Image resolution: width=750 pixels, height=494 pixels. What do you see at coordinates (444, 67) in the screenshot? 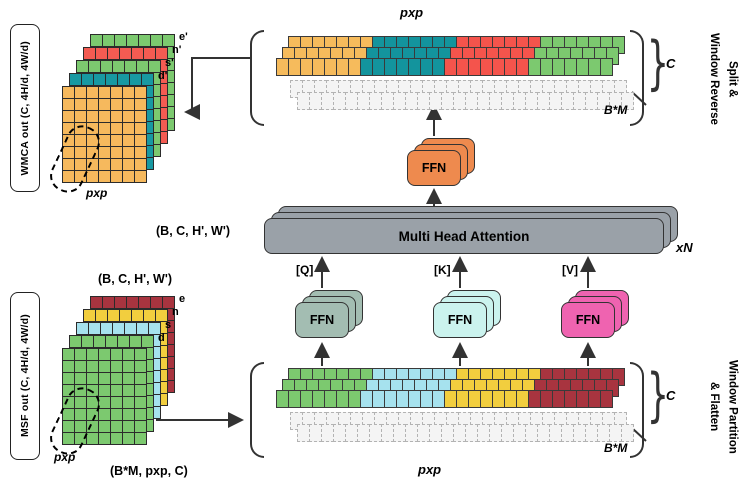
I see `token-row` at bounding box center [444, 67].